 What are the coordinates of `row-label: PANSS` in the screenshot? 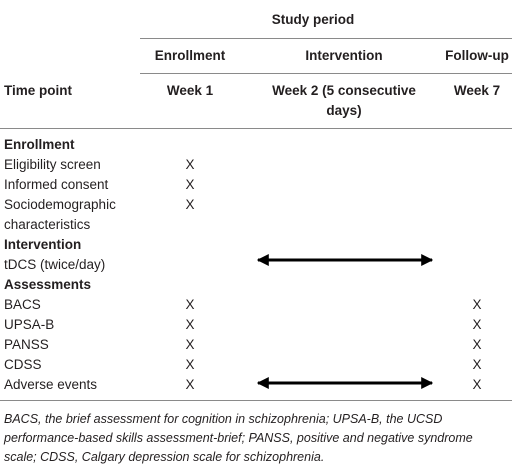 It's located at (26, 344).